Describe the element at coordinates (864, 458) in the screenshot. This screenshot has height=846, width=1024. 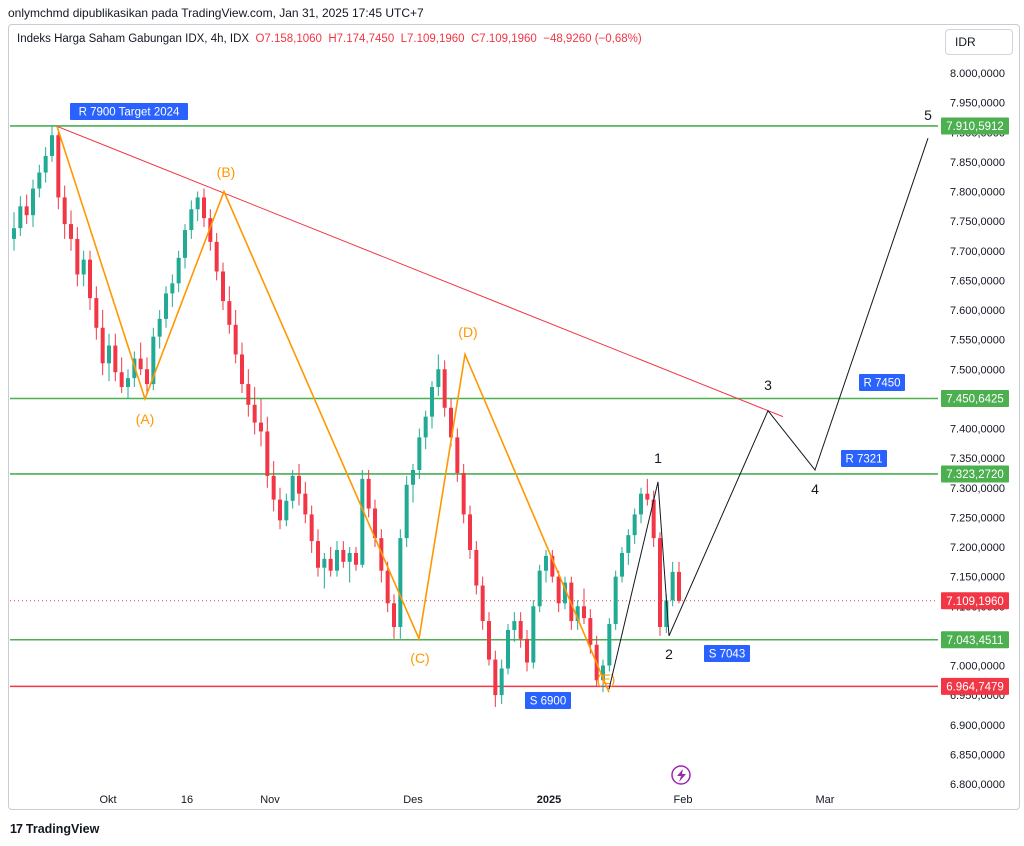
I see `label-r7321-bg` at that location.